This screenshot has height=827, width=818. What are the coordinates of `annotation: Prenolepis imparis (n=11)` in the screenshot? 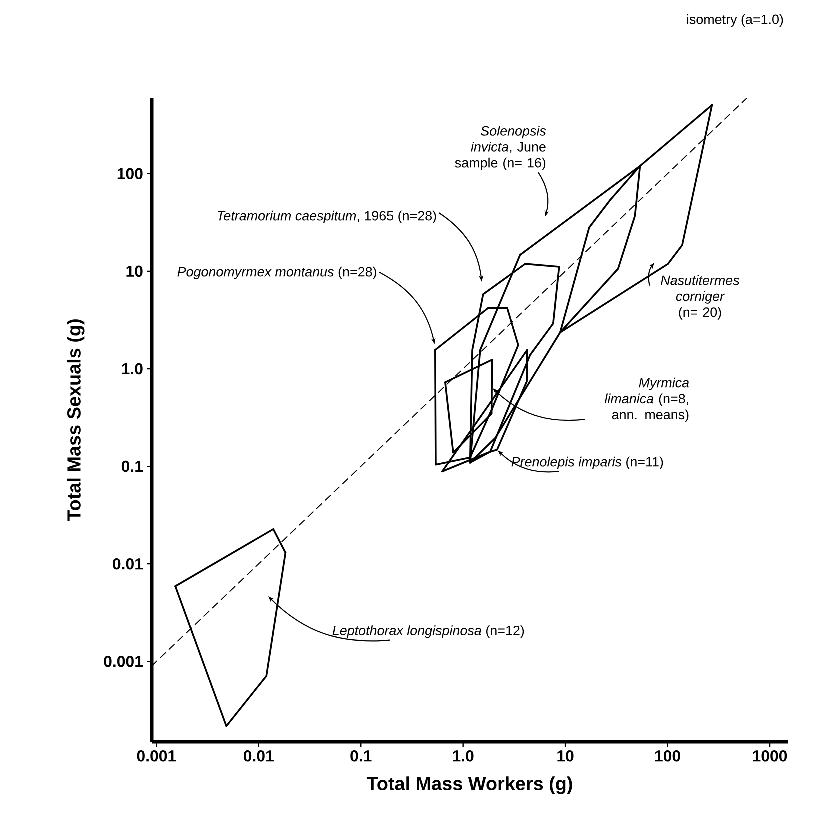 It's located at (588, 463).